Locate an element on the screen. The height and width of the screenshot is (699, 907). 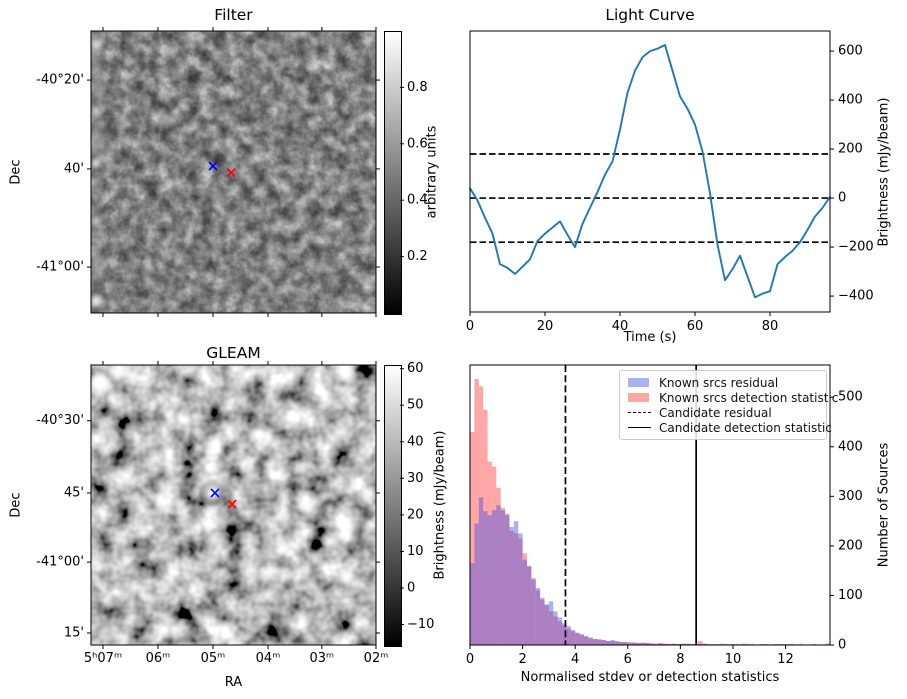
tick-label: 5ʰ07ᵐ is located at coordinates (103, 658).